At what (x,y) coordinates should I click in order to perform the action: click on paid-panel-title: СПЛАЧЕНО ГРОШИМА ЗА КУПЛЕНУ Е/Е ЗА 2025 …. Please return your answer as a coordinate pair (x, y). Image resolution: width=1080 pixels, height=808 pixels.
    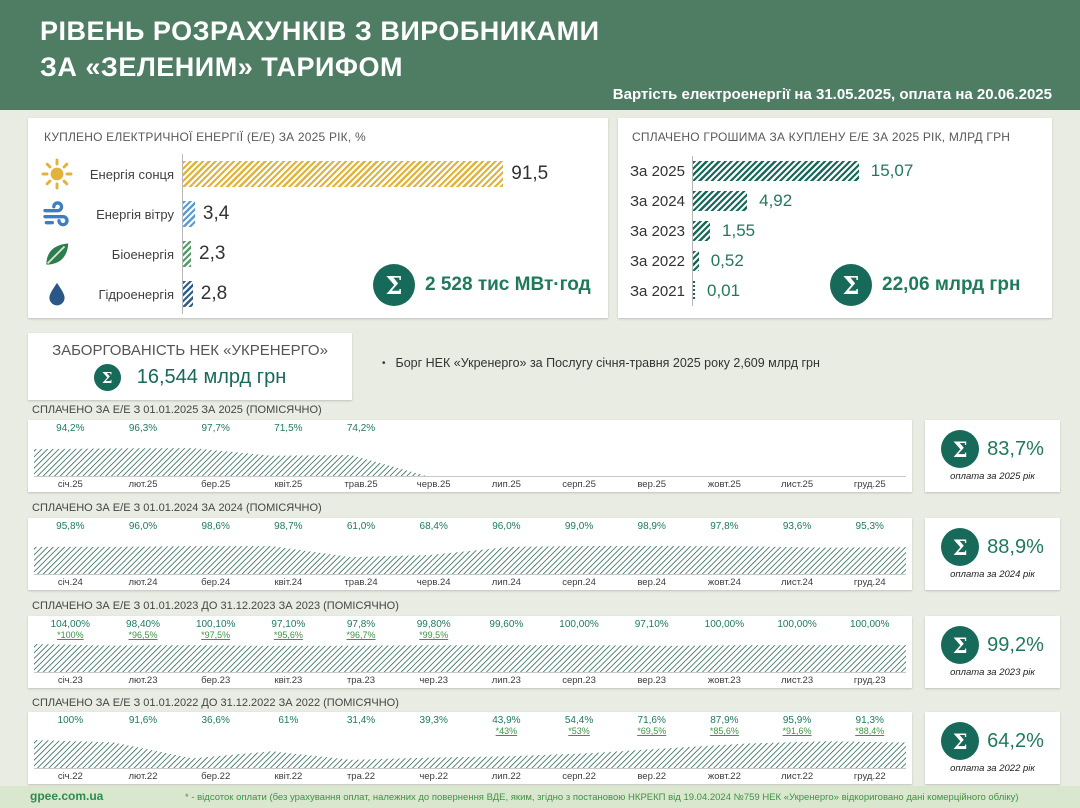
    Looking at the image, I should click on (821, 137).